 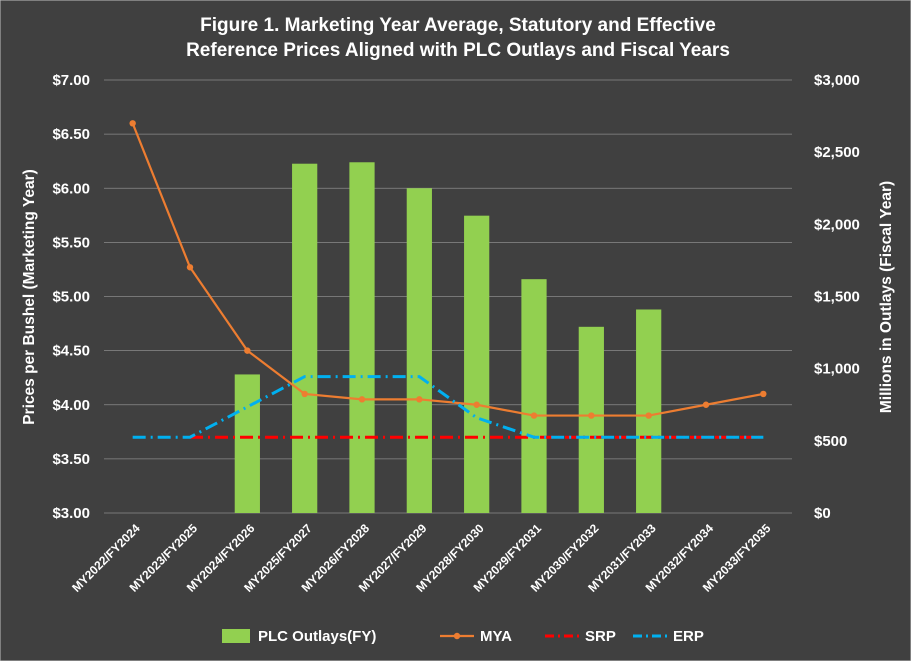 What do you see at coordinates (496, 636) in the screenshot?
I see `legend-label: MYA` at bounding box center [496, 636].